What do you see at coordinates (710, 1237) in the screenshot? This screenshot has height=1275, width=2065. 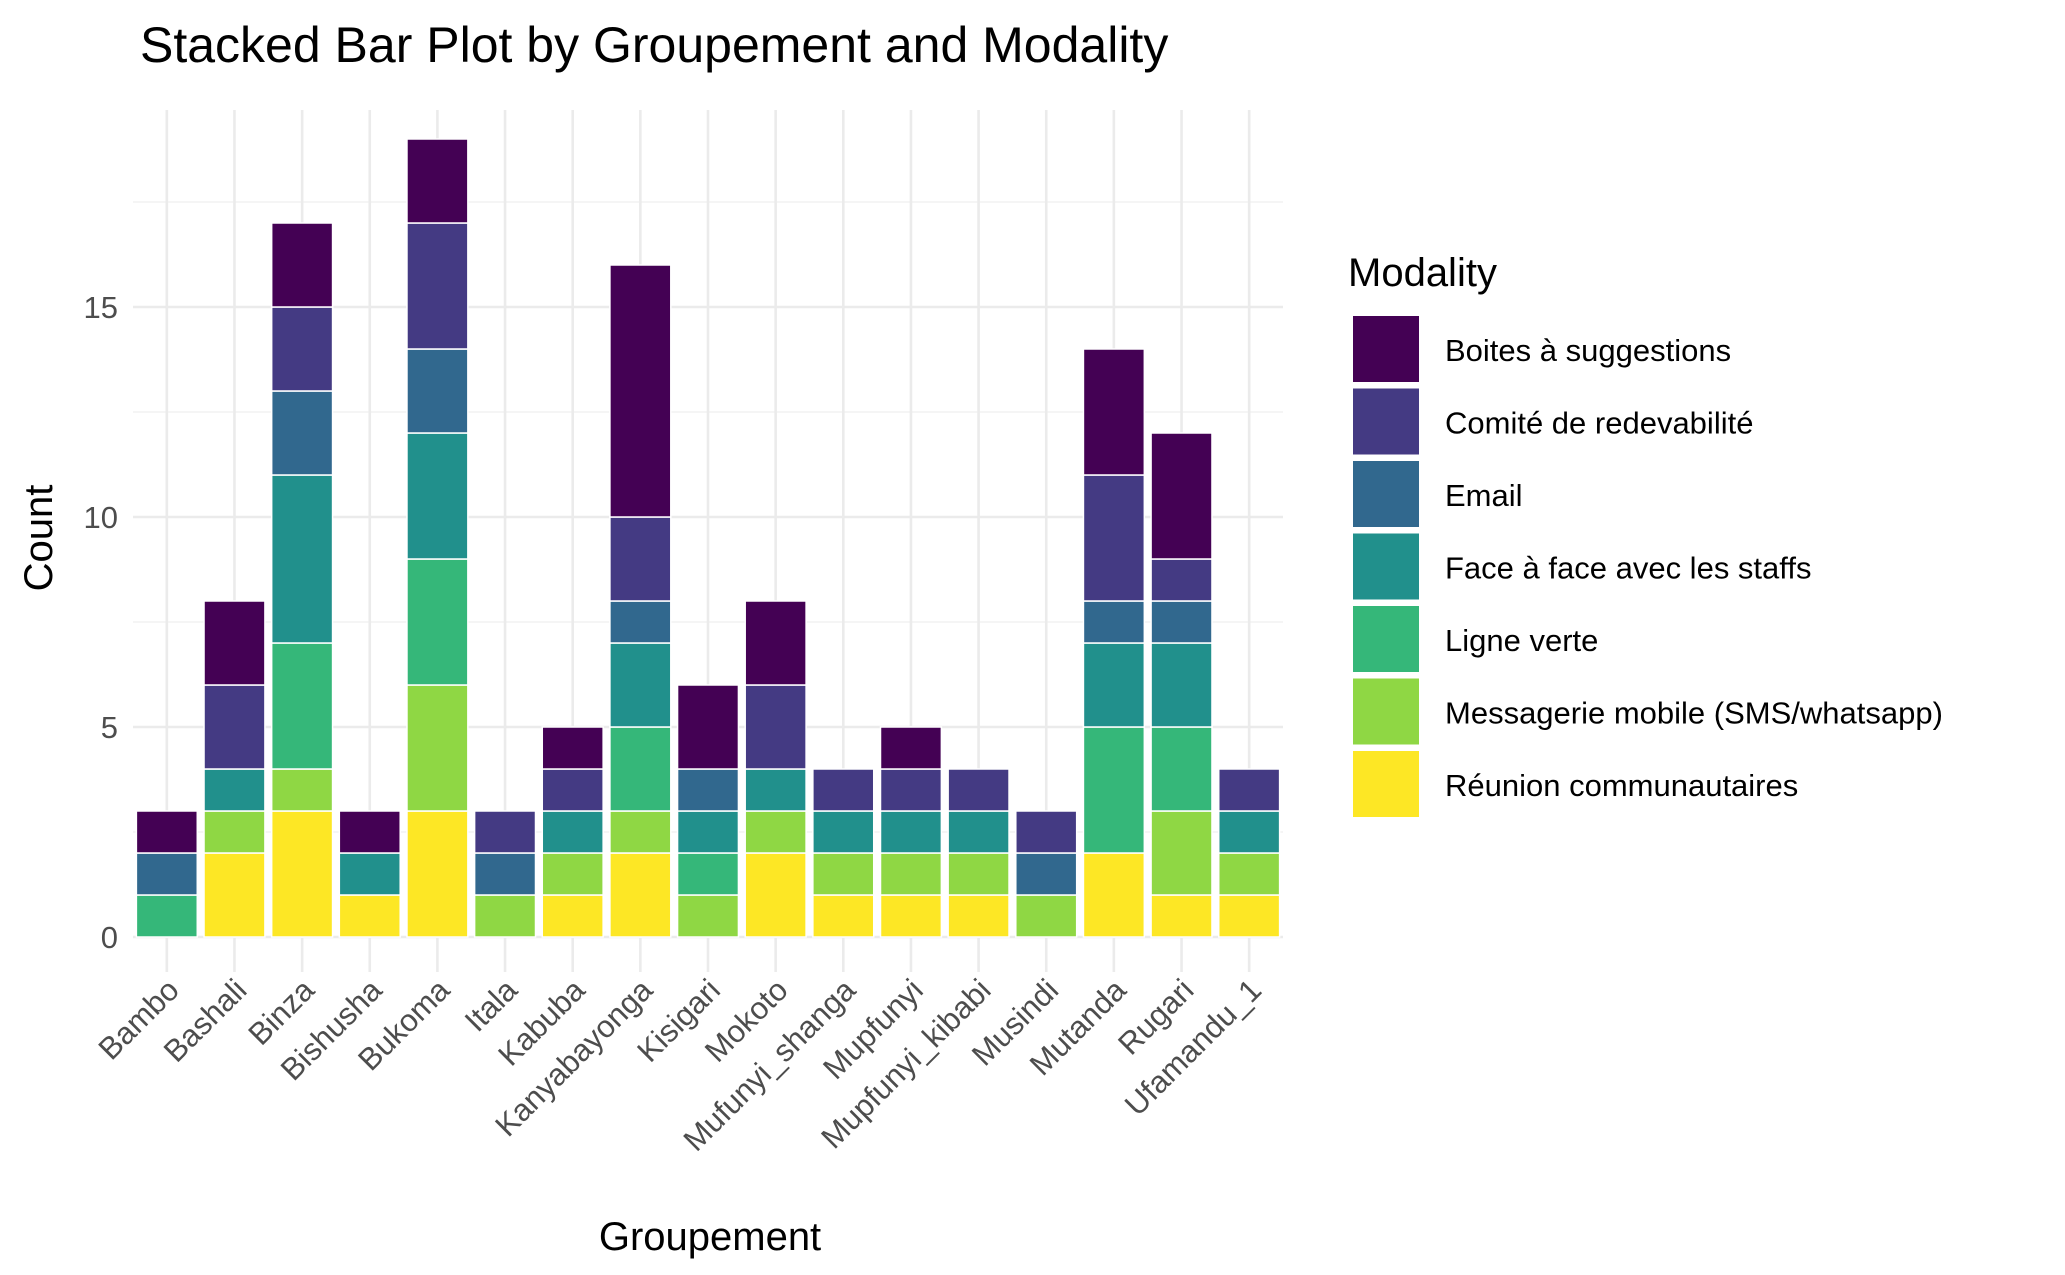 I see `x-axis-title: Groupement` at bounding box center [710, 1237].